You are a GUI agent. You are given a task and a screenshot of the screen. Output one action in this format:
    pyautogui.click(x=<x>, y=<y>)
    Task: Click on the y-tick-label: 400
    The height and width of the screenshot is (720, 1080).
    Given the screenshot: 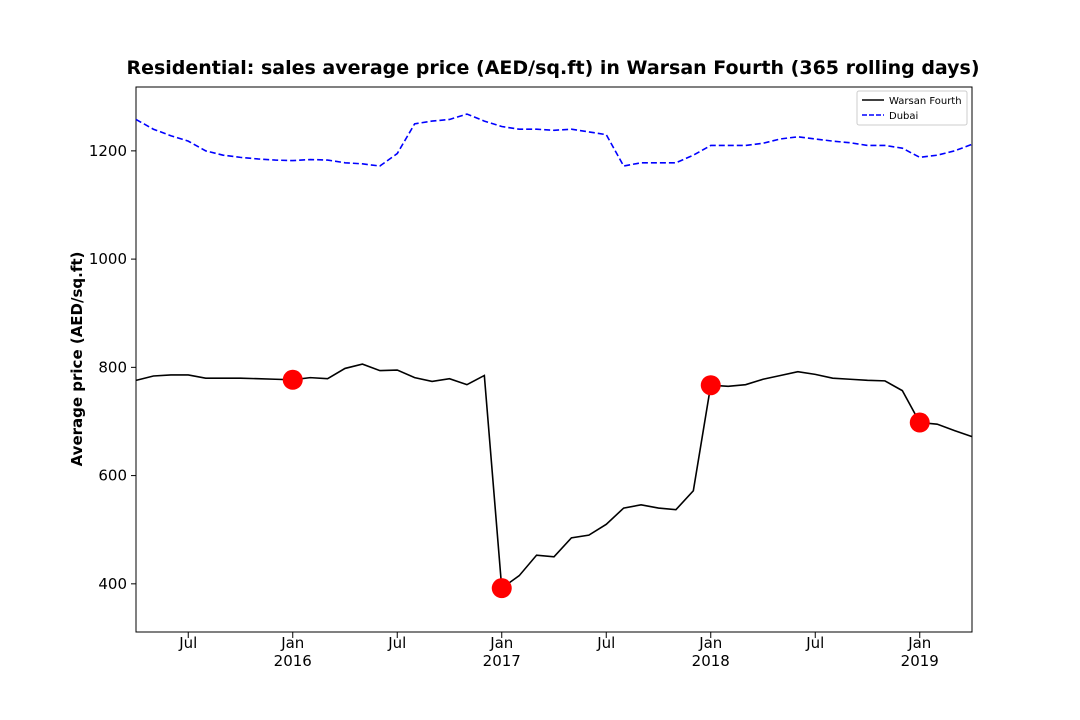 What is the action you would take?
    pyautogui.click(x=112, y=584)
    